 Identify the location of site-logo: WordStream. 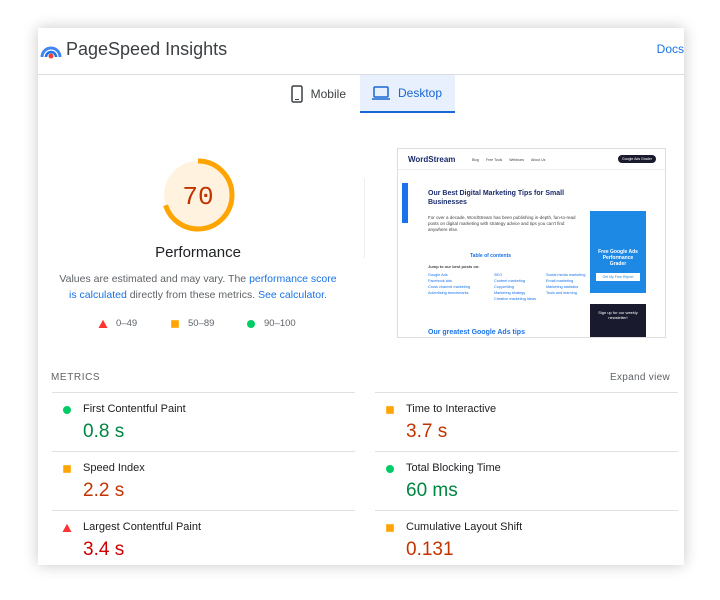
(432, 159).